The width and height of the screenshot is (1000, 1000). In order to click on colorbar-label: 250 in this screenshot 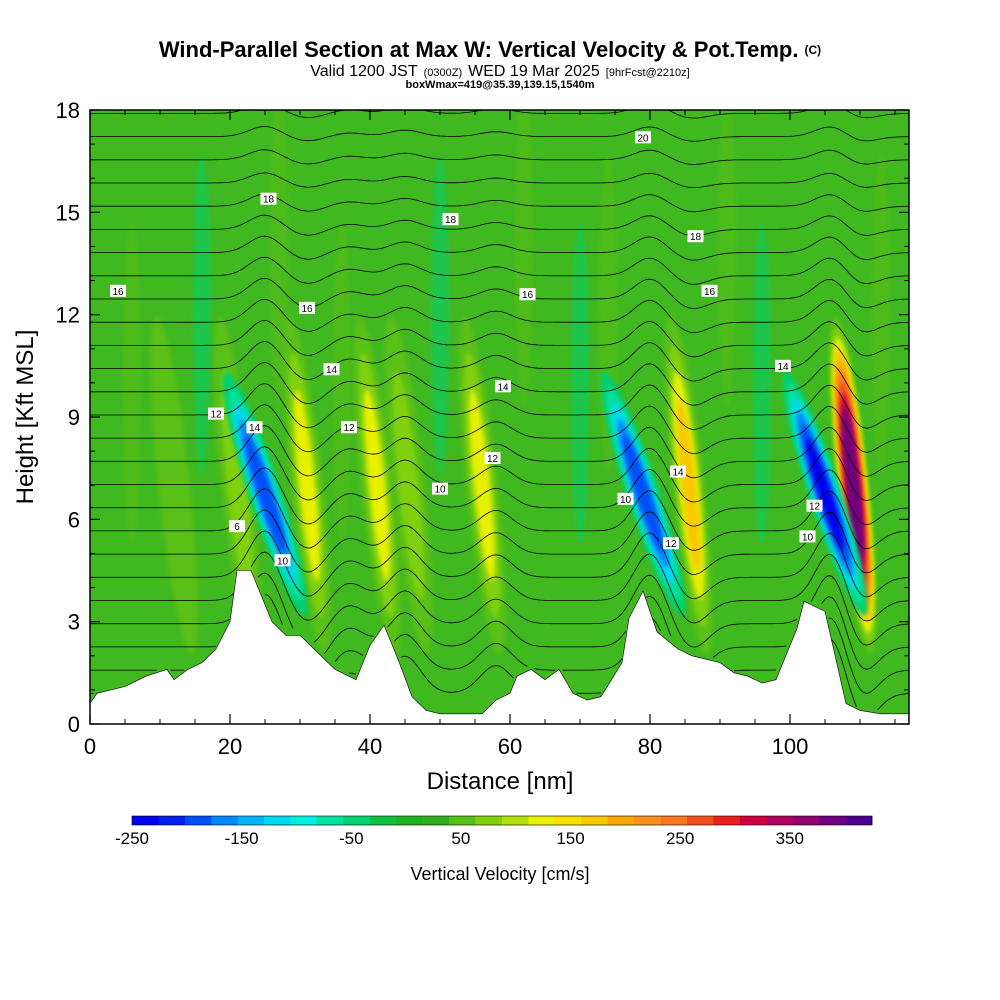, I will do `click(680, 838)`.